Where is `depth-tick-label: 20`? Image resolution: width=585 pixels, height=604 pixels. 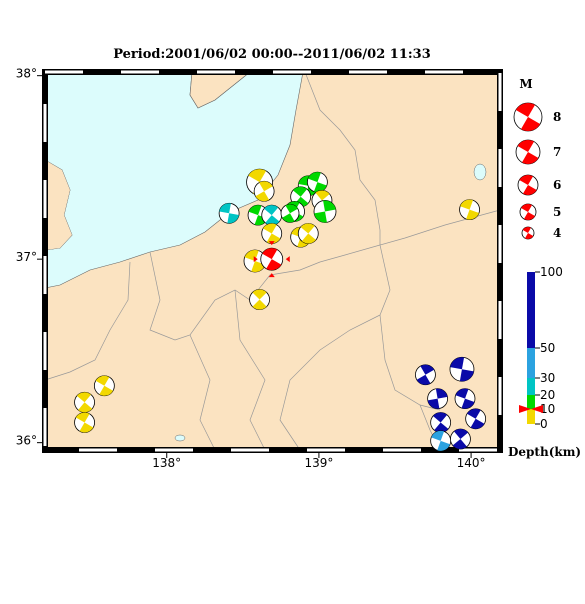
depth-tick-label: 20 is located at coordinates (547, 395).